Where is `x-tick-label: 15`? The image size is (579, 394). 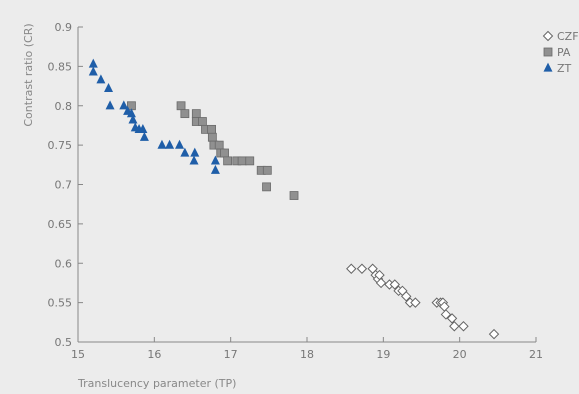
x-tick-label: 15 is located at coordinates (78, 354).